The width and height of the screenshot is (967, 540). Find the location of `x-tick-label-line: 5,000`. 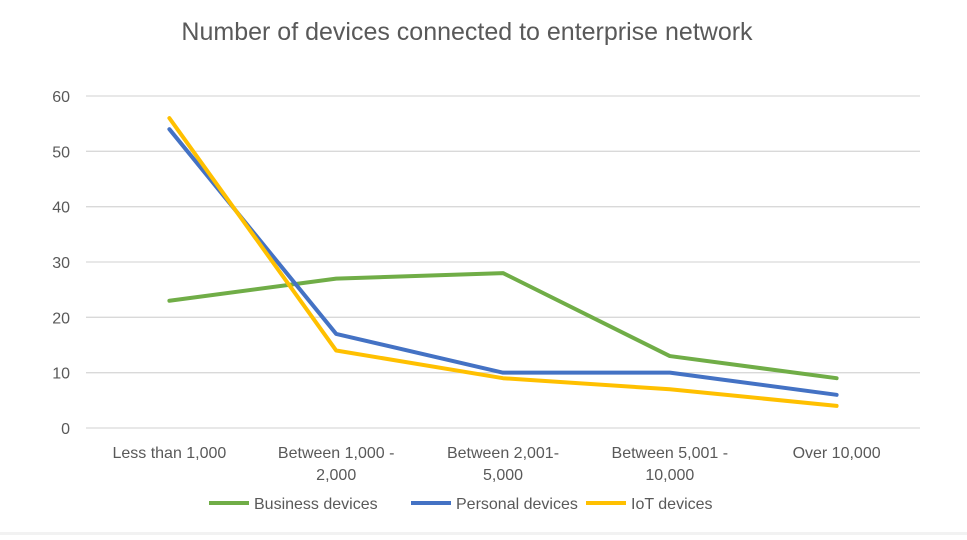

x-tick-label-line: 5,000 is located at coordinates (503, 475).